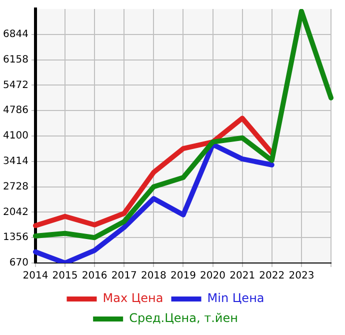 The height and width of the screenshot is (335, 345). What do you see at coordinates (15, 238) in the screenshot?
I see `y-tick-label: 1356` at bounding box center [15, 238].